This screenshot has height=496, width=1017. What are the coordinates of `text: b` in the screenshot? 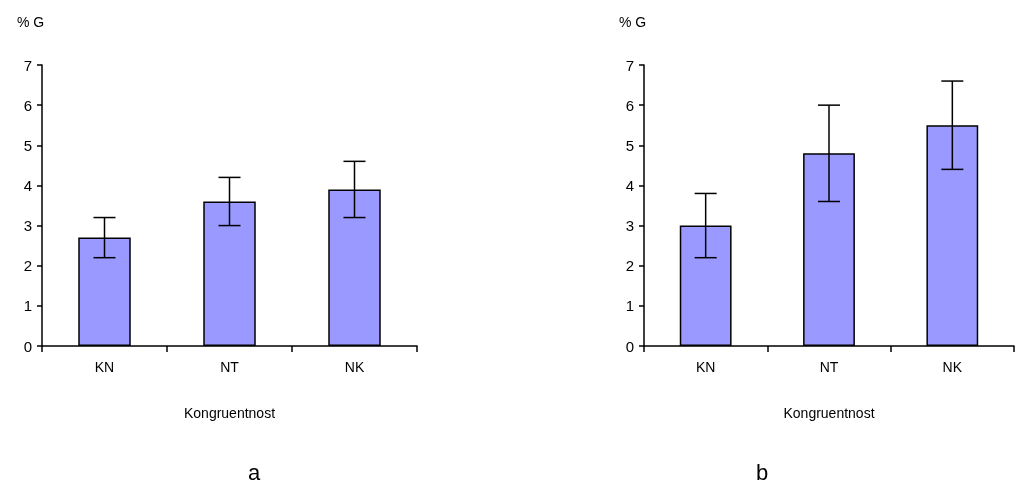 It's located at (762, 472).